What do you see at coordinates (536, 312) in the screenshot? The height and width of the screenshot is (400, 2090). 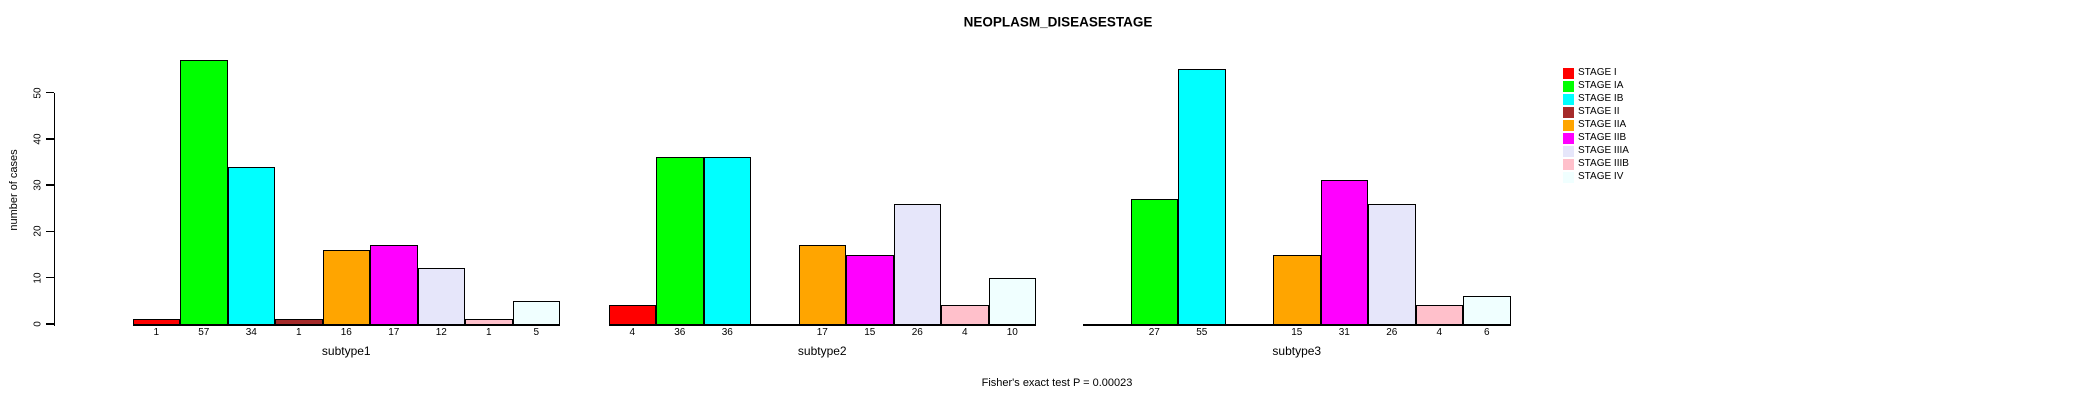 I see `bar-subtype1-stage-iv` at bounding box center [536, 312].